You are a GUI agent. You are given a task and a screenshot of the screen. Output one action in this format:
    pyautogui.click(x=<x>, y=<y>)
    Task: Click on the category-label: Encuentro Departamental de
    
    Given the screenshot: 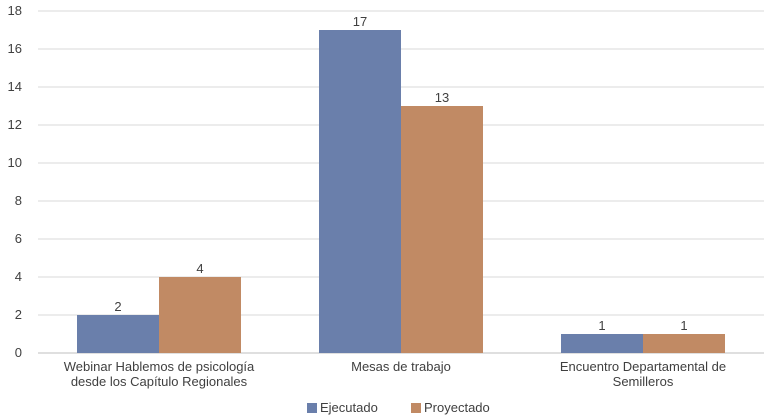 What is the action you would take?
    pyautogui.click(x=643, y=366)
    